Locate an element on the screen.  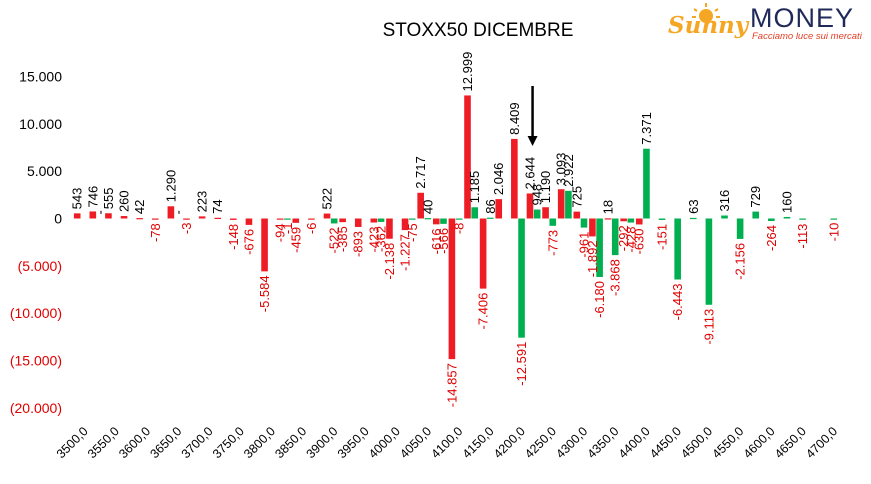
data-label: -94 is located at coordinates (280, 232).